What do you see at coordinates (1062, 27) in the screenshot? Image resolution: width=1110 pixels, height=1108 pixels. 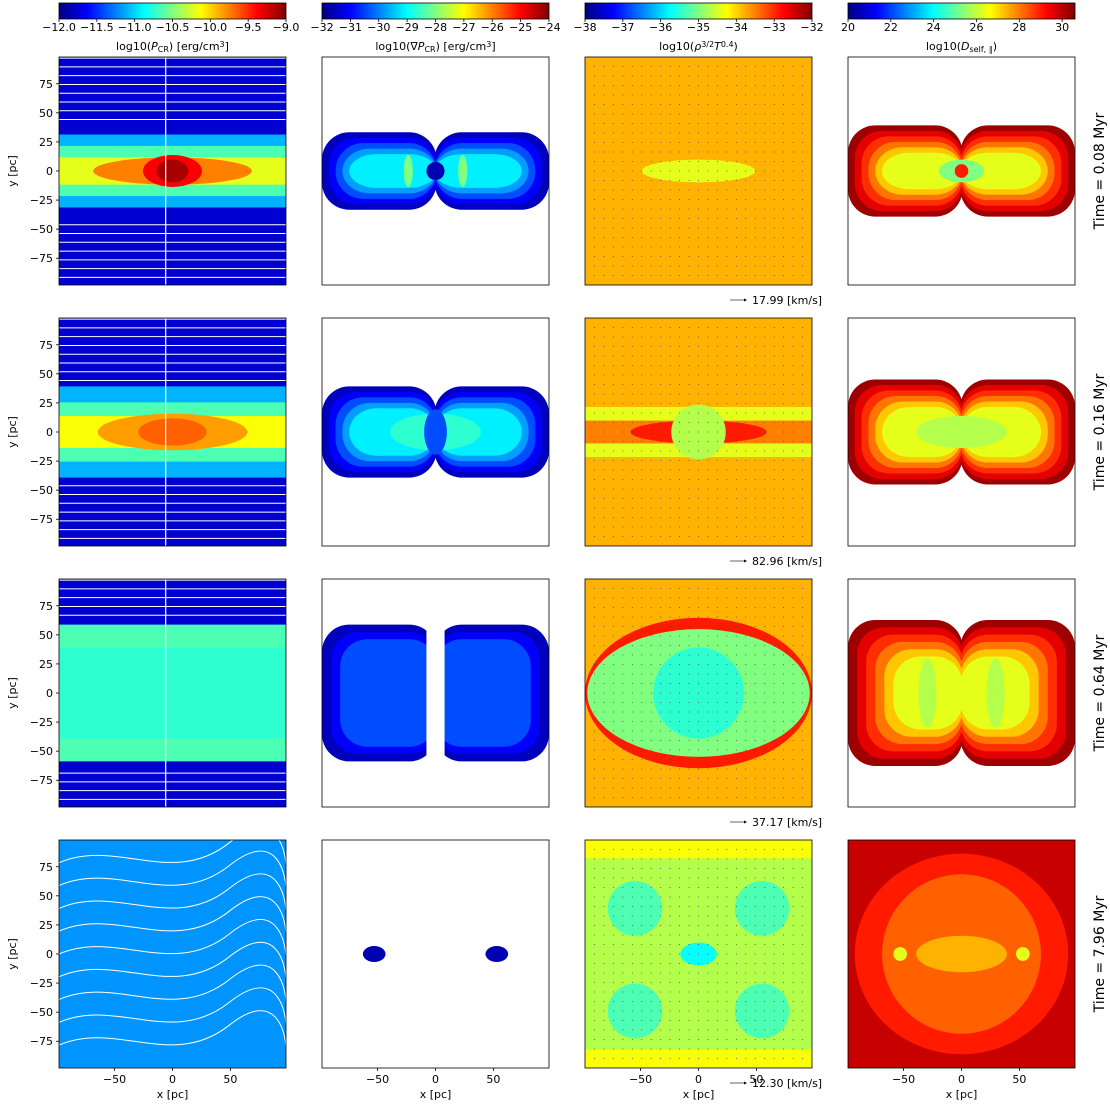 I see `colorbar-tick-label: 30` at bounding box center [1062, 27].